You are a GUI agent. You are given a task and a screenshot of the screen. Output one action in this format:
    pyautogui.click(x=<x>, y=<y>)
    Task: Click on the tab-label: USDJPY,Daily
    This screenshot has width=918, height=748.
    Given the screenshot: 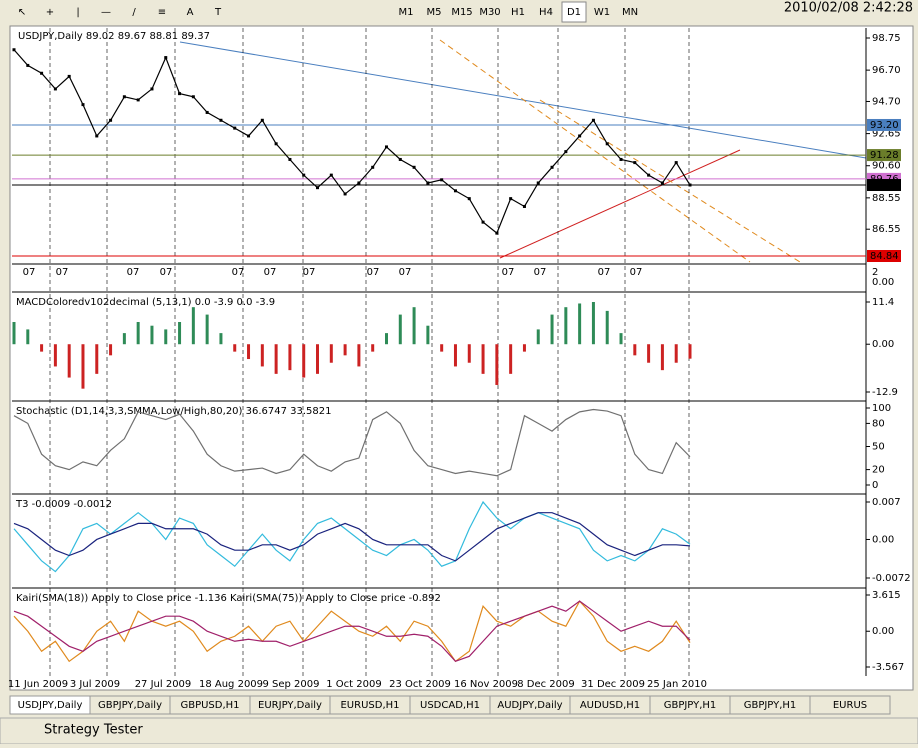 What is the action you would take?
    pyautogui.click(x=50, y=705)
    